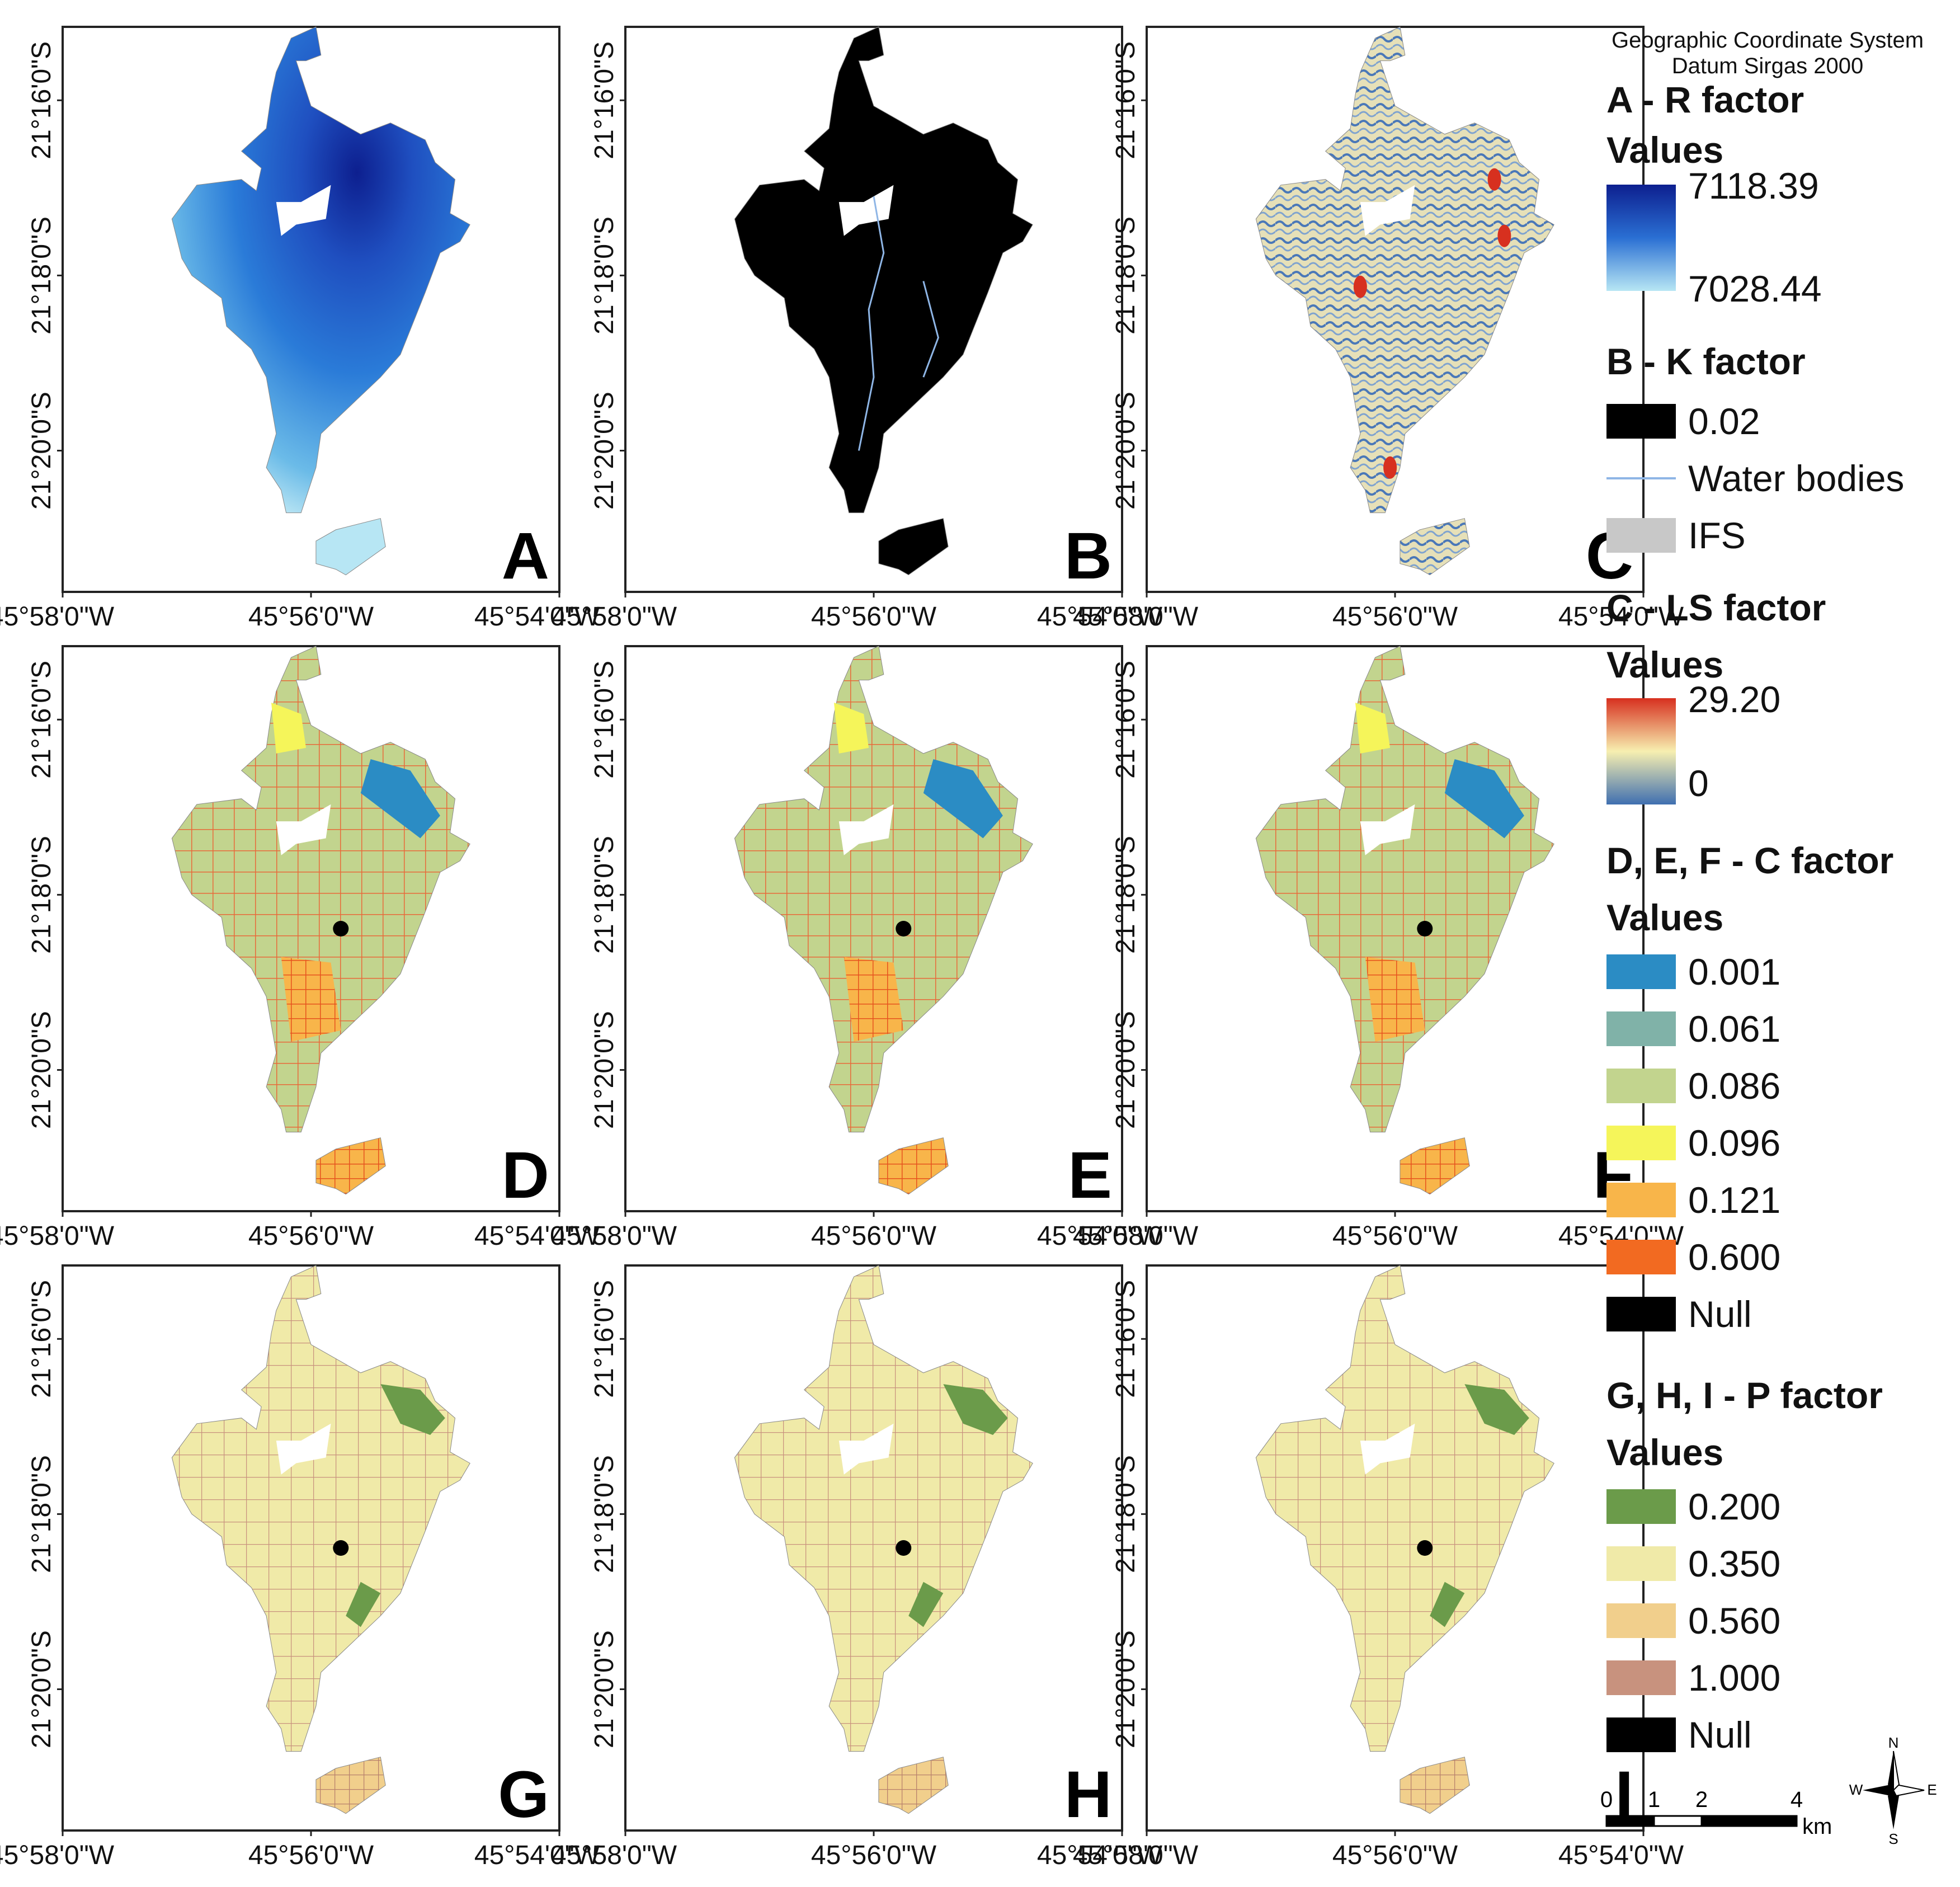 This screenshot has height=1887, width=1960. I want to click on legend-label: 0.001, so click(1735, 971).